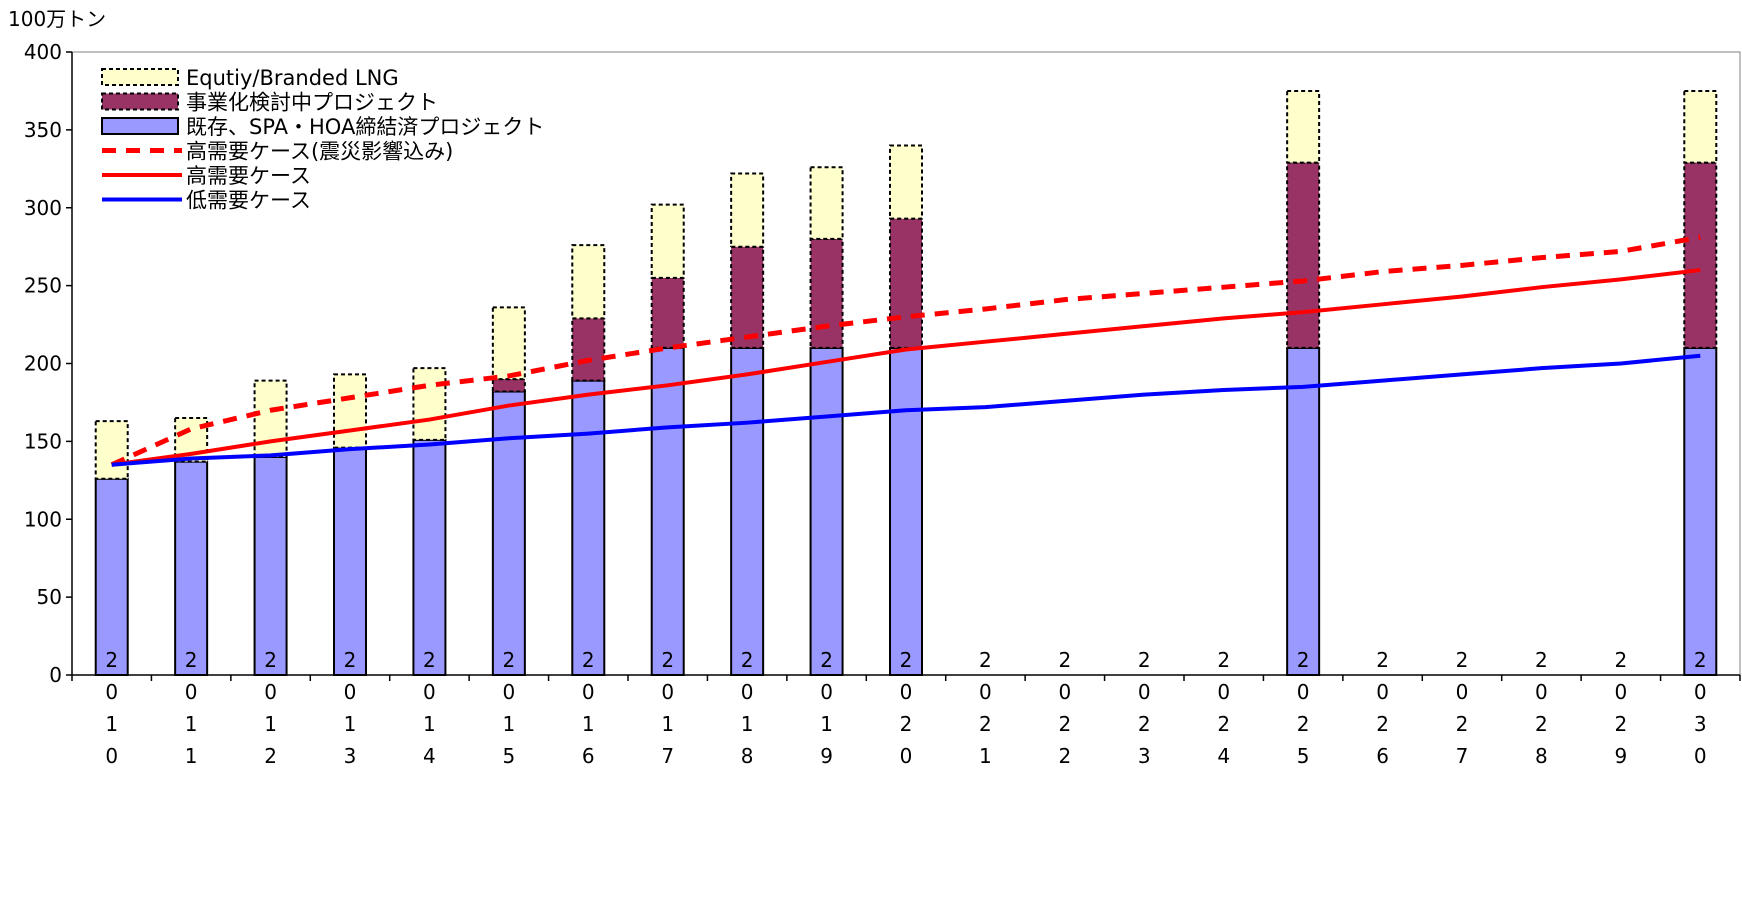 This screenshot has width=1742, height=904. I want to click on legend-item: 高需要ケース(震災影響込み), so click(277, 152).